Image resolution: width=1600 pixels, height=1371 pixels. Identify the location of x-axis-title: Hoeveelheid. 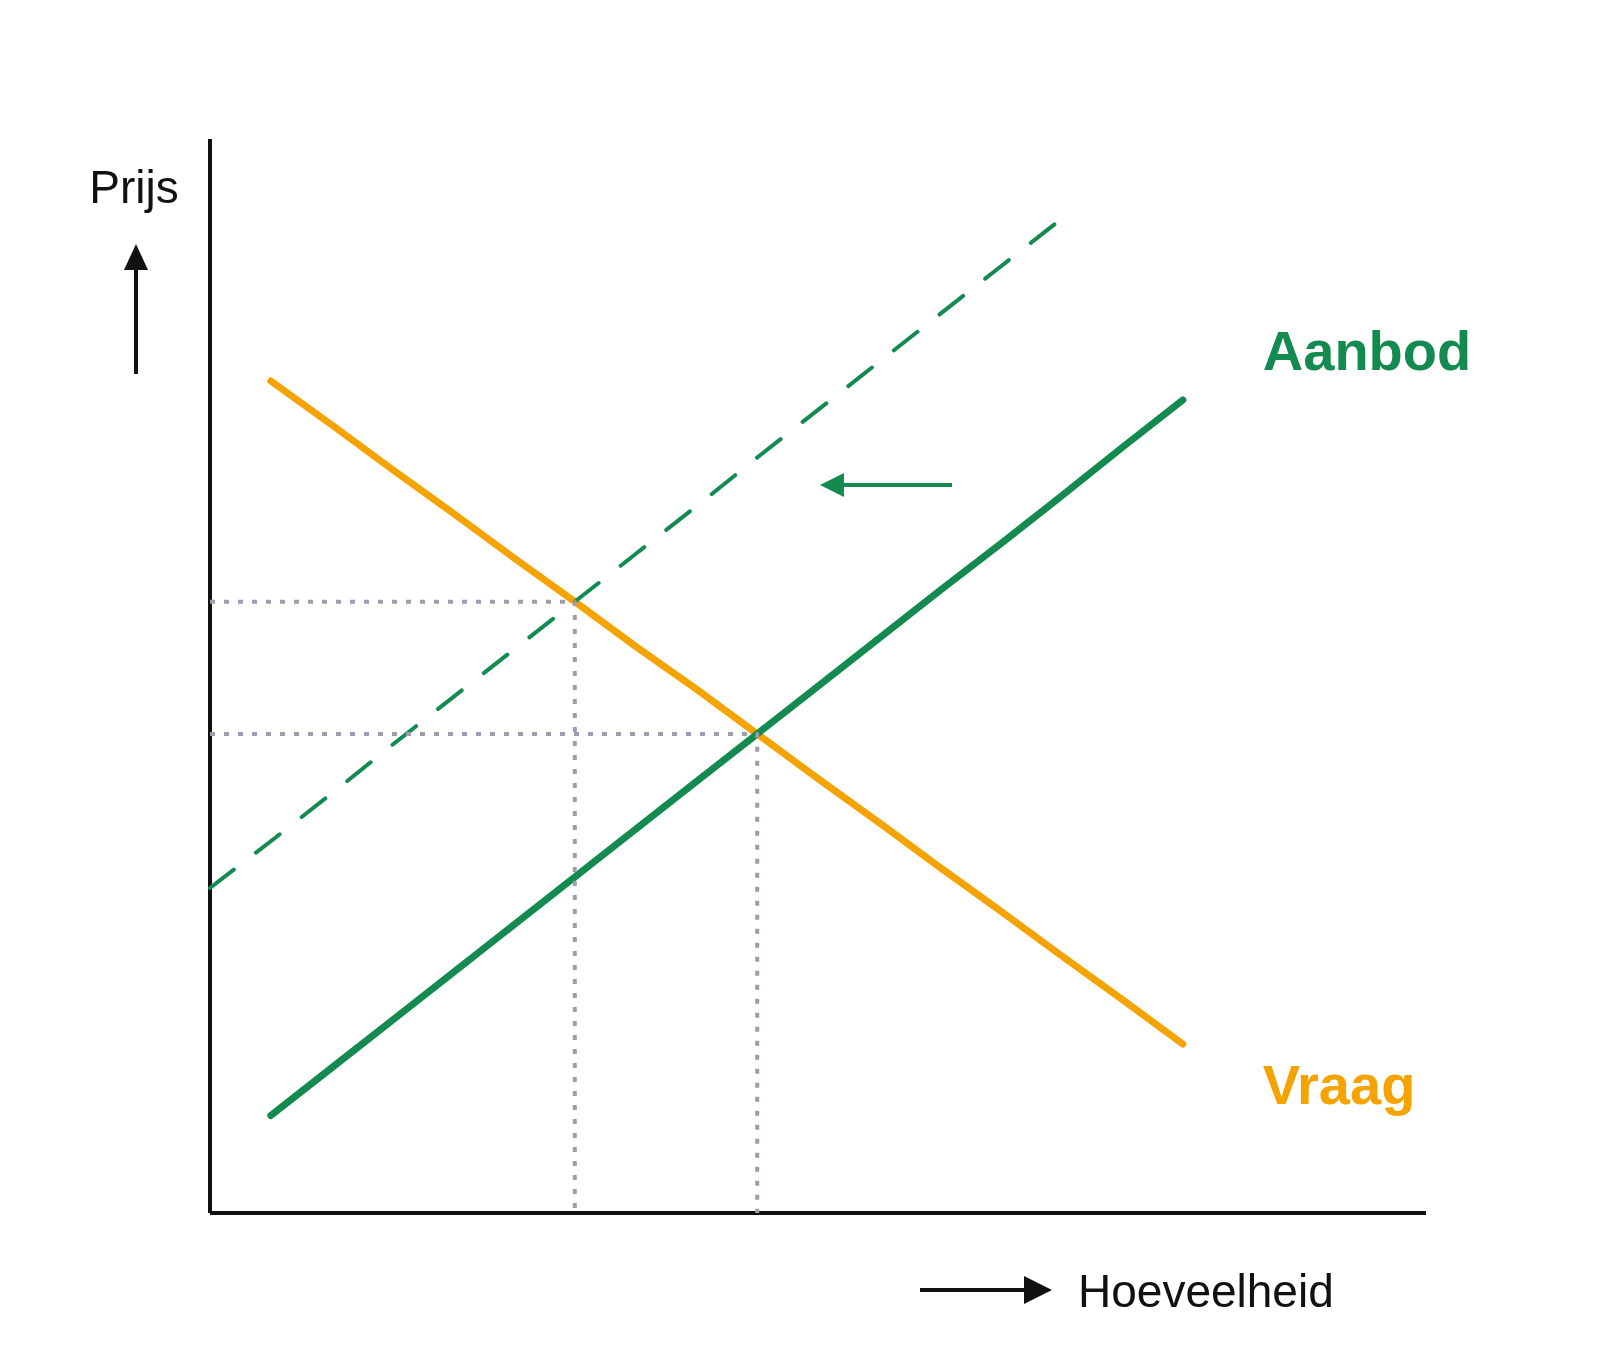
(1206, 1291).